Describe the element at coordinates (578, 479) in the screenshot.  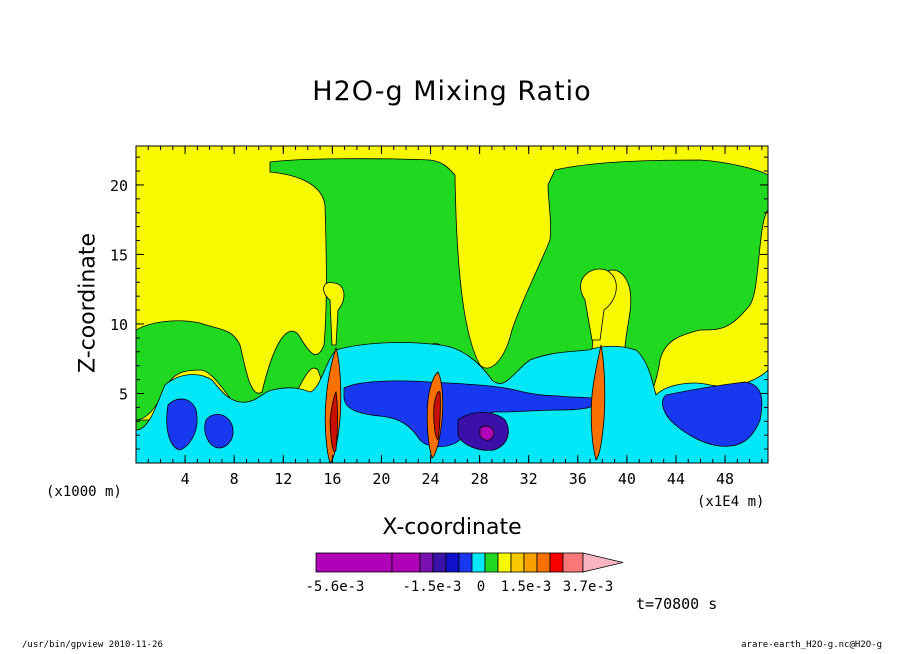
I see `x-tick-label: 36` at that location.